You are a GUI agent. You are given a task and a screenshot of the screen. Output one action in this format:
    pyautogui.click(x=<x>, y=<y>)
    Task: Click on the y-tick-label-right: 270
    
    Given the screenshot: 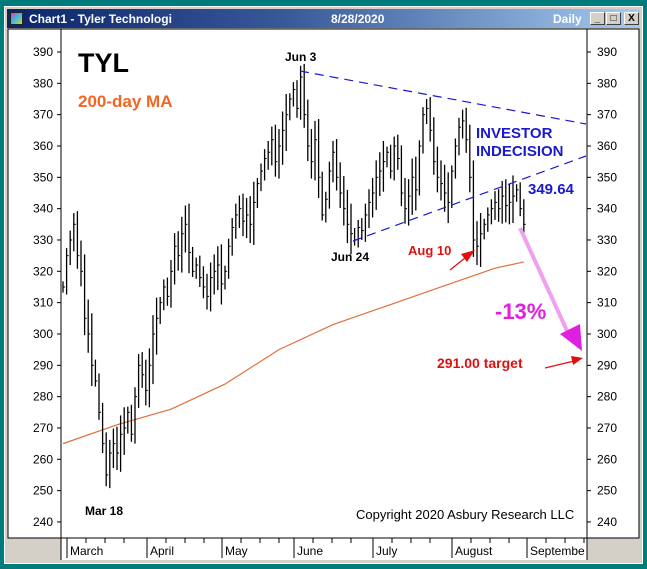 What is the action you would take?
    pyautogui.click(x=607, y=428)
    